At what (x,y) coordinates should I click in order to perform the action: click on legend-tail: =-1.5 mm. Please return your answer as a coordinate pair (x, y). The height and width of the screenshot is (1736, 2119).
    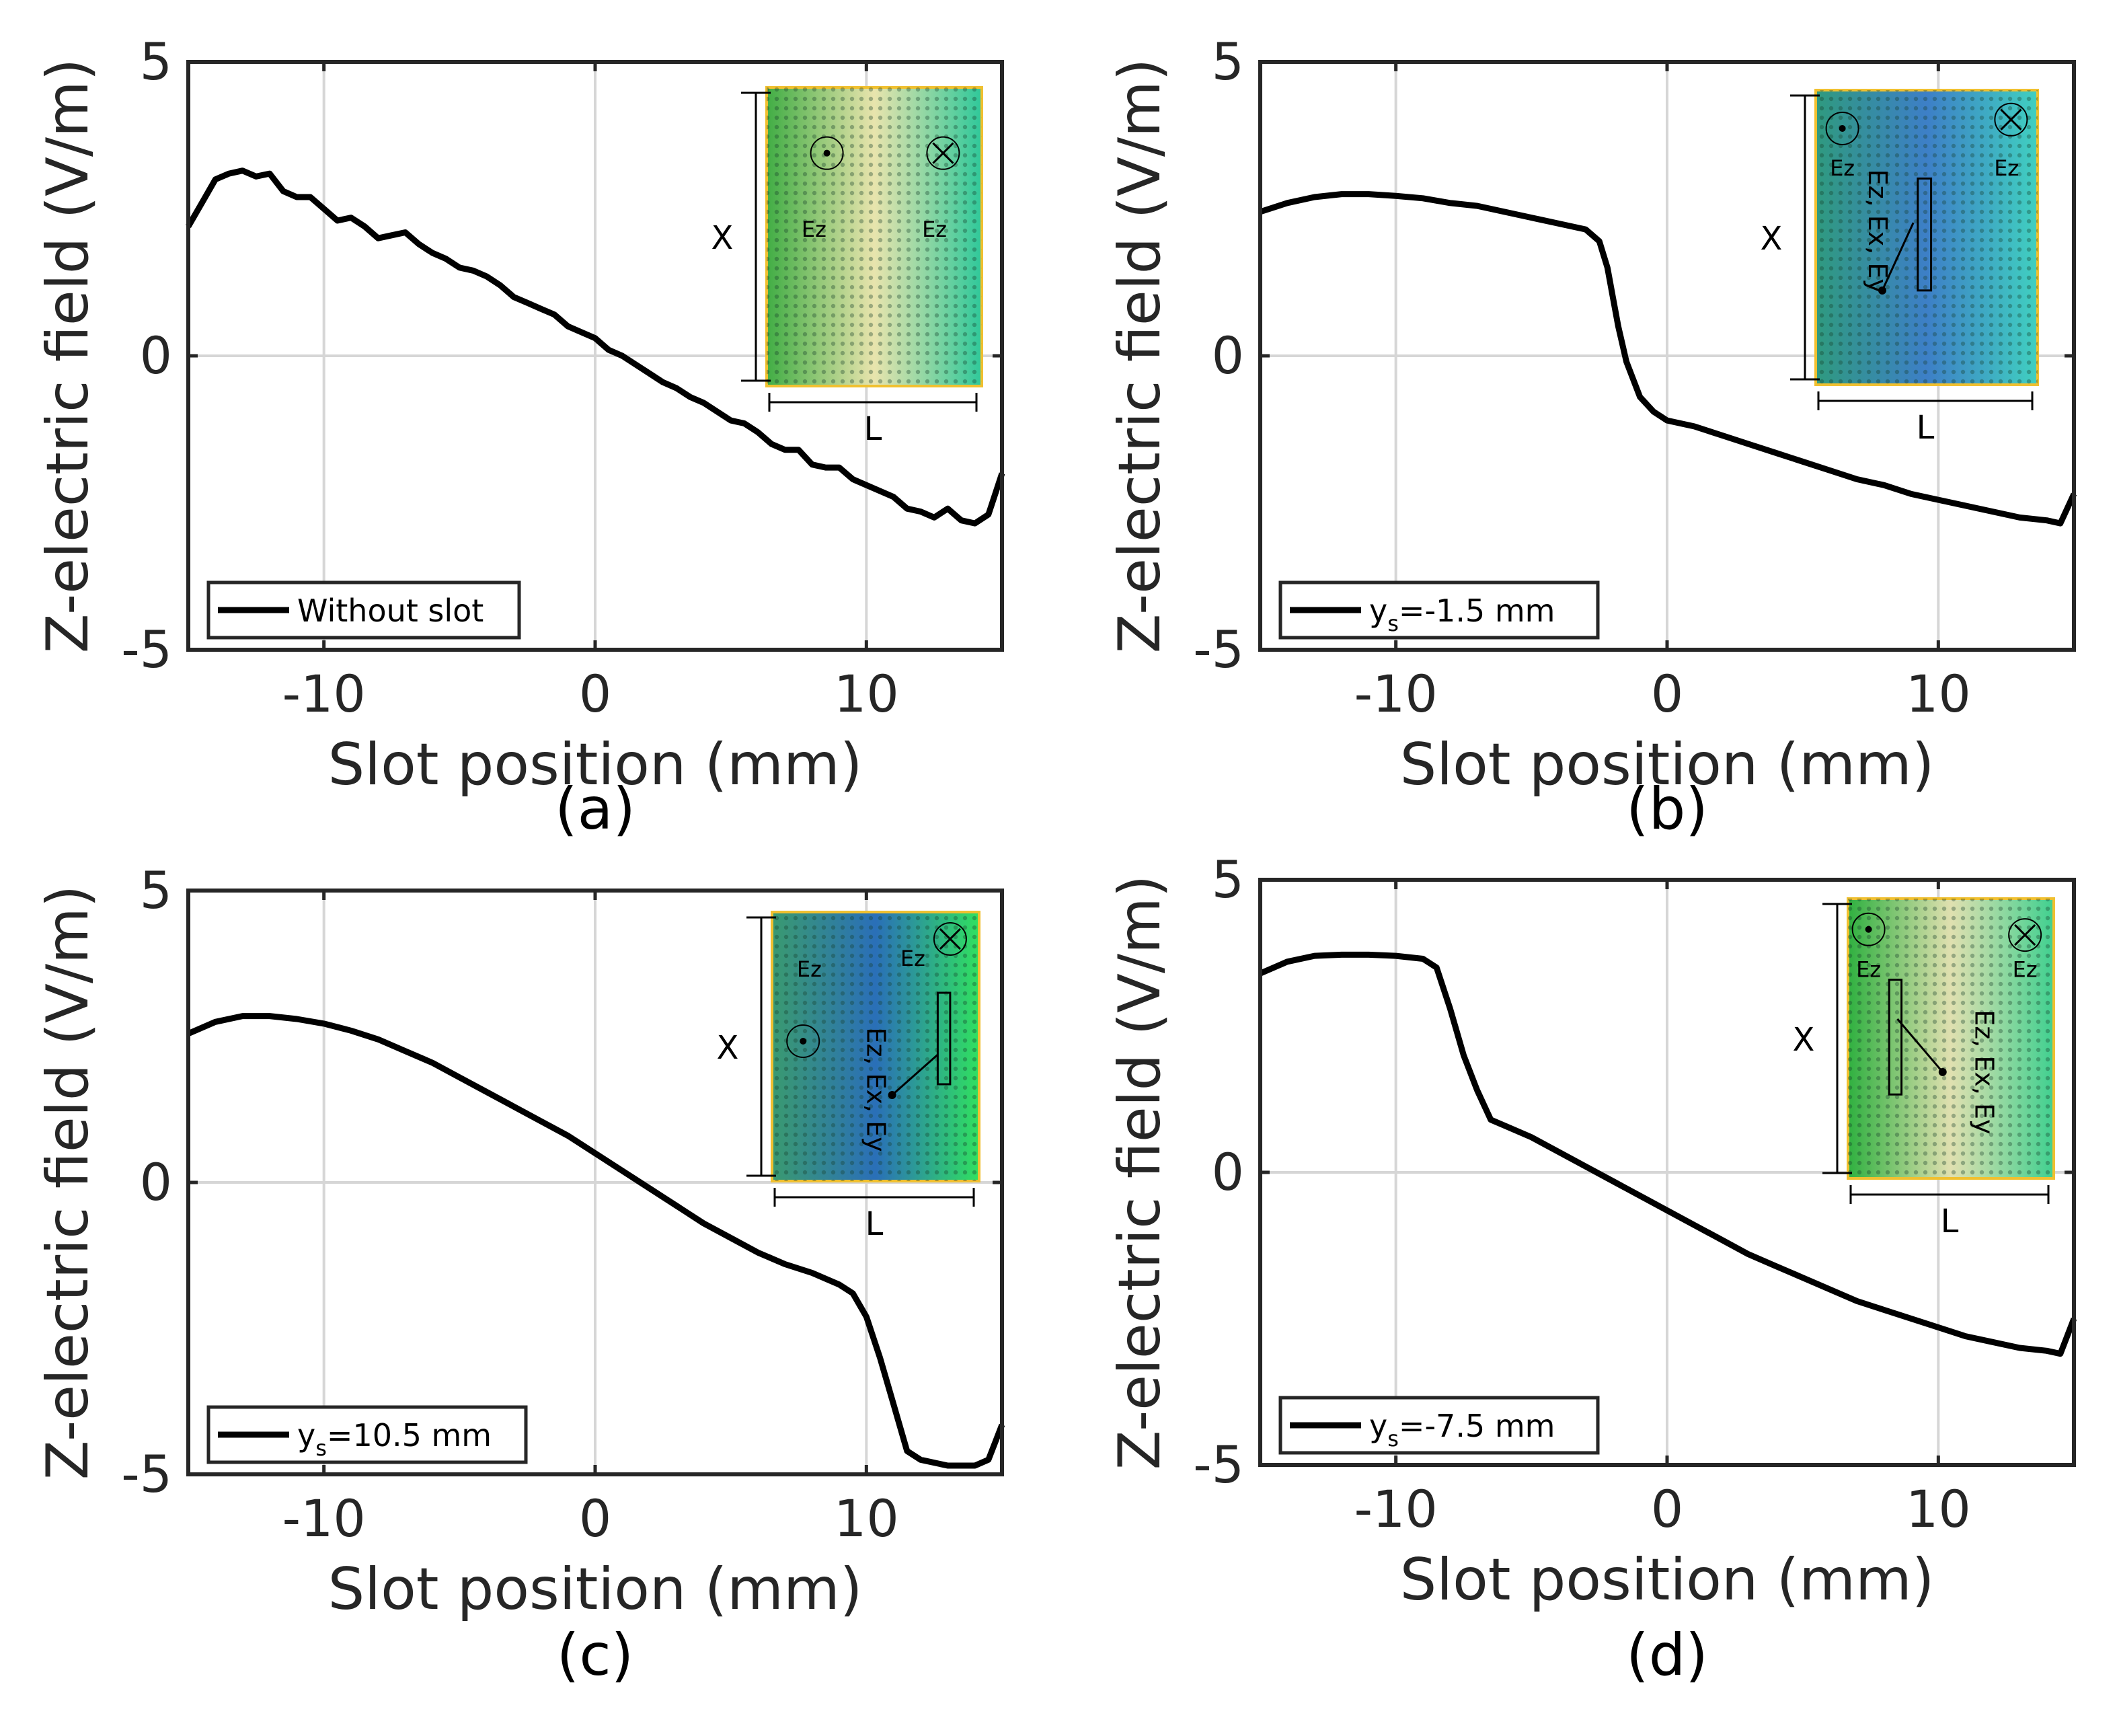
    Looking at the image, I should click on (1477, 611).